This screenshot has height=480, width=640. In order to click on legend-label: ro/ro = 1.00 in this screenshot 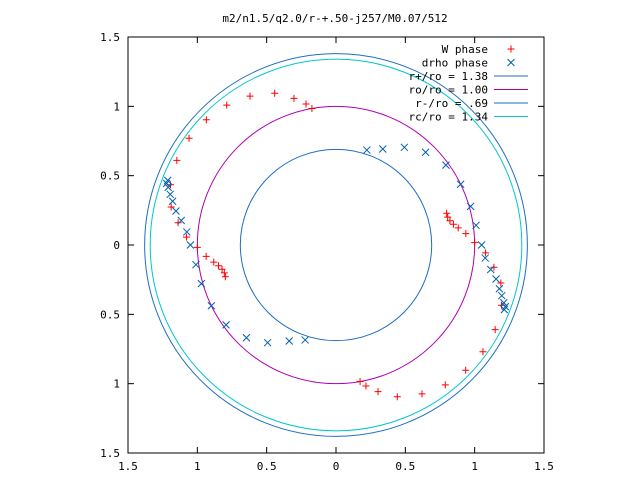, I will do `click(448, 90)`.